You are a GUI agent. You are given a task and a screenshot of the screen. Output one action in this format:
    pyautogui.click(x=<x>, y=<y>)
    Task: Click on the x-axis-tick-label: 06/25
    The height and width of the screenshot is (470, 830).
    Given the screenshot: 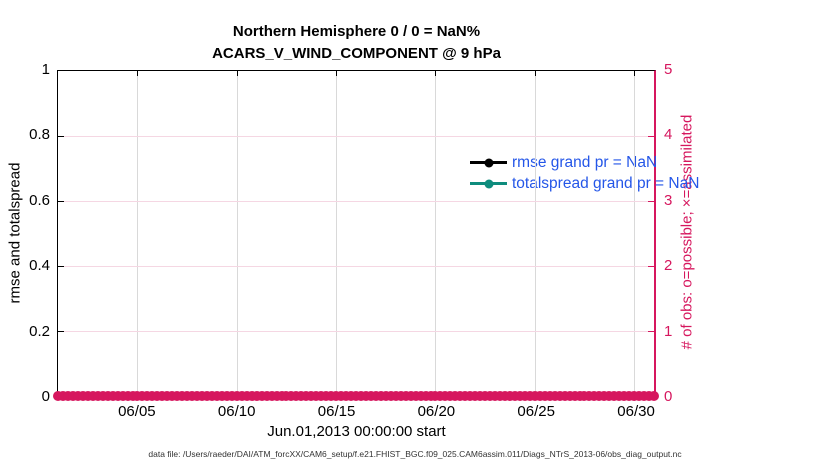 What is the action you would take?
    pyautogui.click(x=536, y=411)
    